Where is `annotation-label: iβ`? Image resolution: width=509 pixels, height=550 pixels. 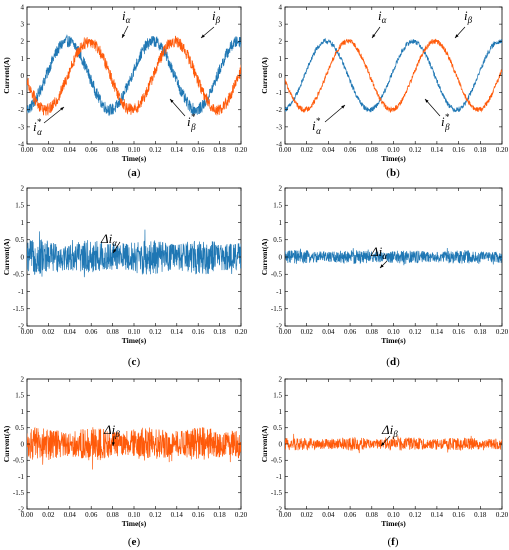 annotation-label: iβ is located at coordinates (468, 16).